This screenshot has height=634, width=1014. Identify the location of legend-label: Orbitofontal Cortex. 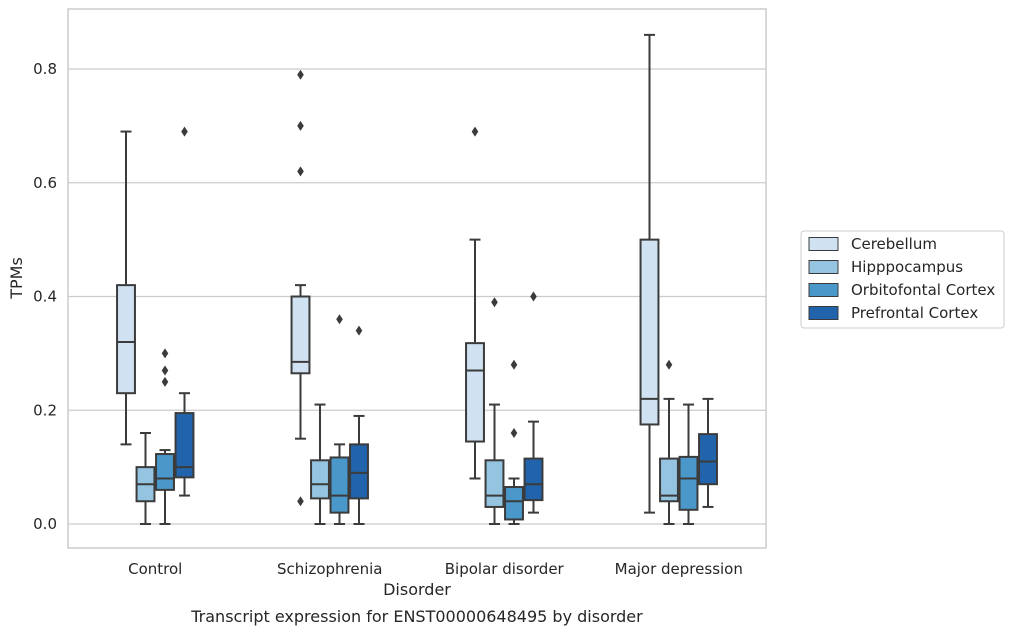
(923, 290).